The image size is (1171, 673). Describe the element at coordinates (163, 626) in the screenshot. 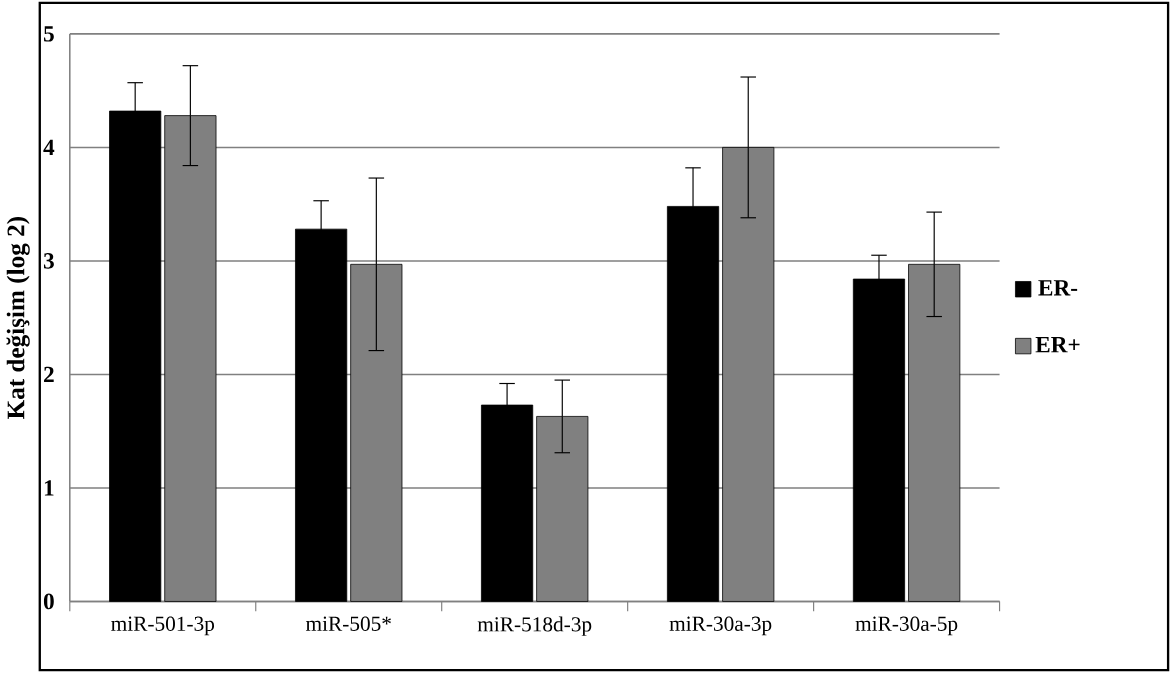

I see `x-tick-label: miR-501-3p` at that location.